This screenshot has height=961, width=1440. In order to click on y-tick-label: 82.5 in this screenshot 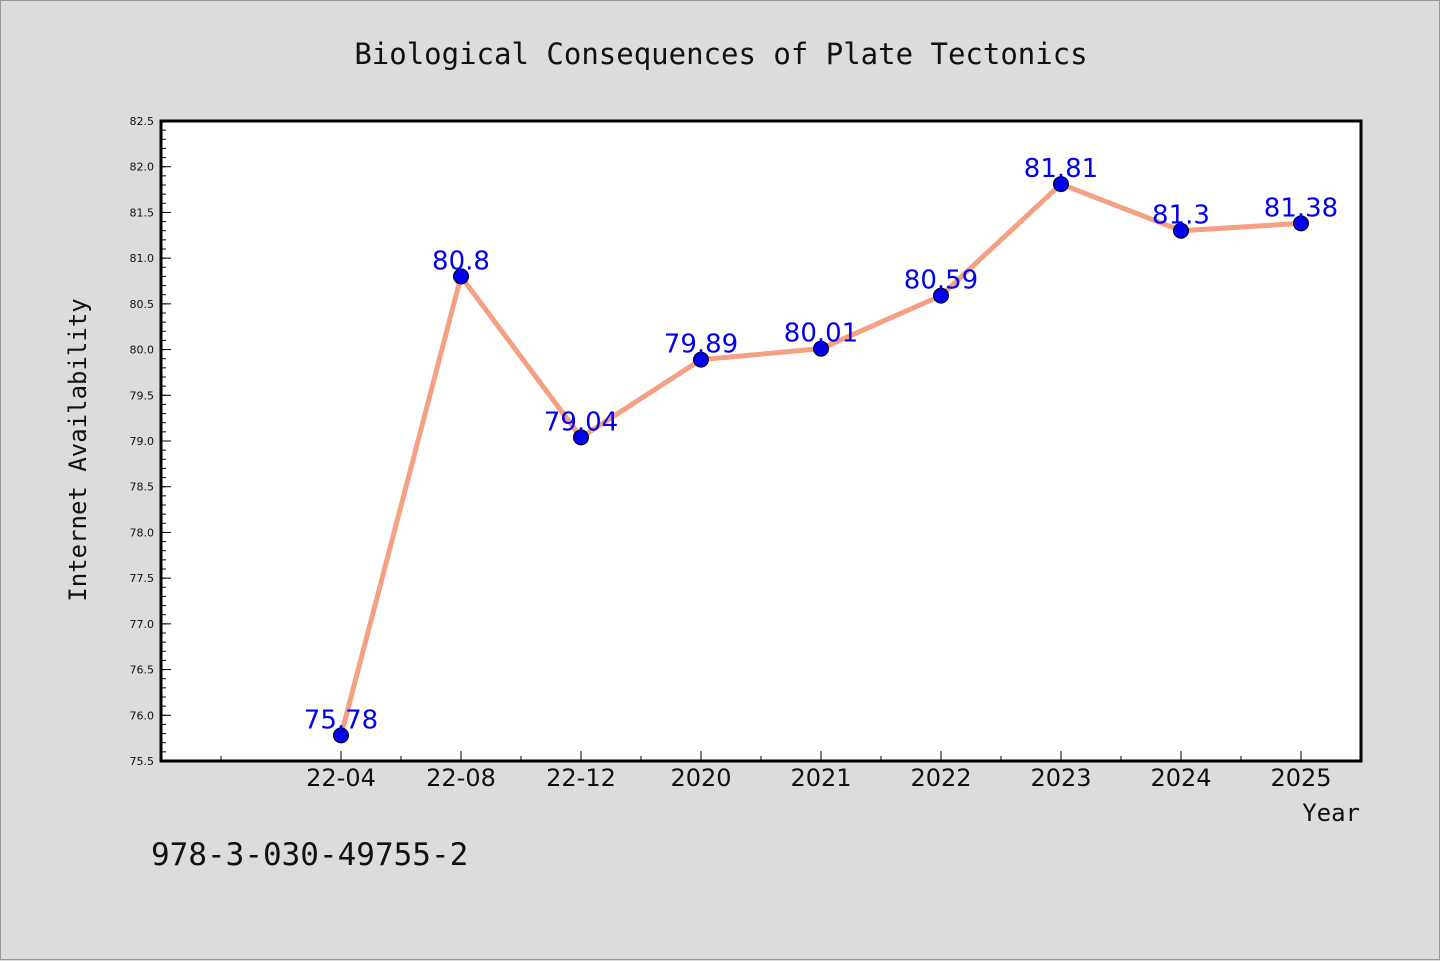, I will do `click(142, 121)`.